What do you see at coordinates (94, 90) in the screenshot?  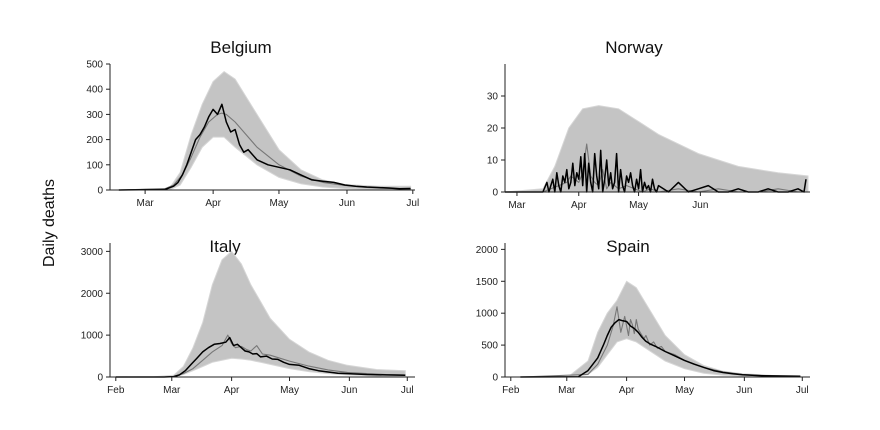 I see `y-tick-label: 400` at bounding box center [94, 90].